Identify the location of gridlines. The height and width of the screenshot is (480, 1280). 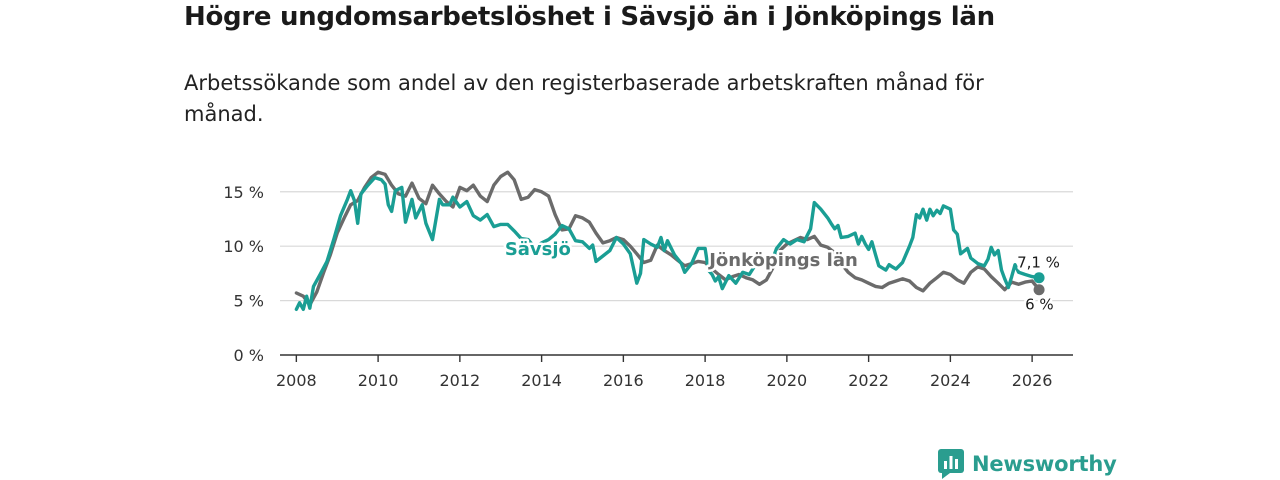
(676, 246).